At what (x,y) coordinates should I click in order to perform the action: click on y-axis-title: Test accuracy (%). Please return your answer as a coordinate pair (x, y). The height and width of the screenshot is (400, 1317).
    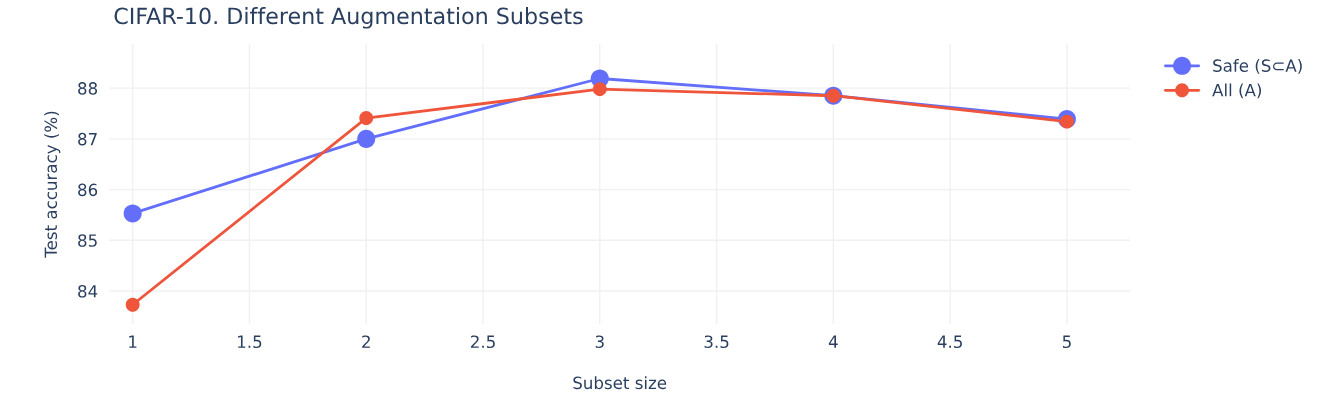
    Looking at the image, I should click on (52, 184).